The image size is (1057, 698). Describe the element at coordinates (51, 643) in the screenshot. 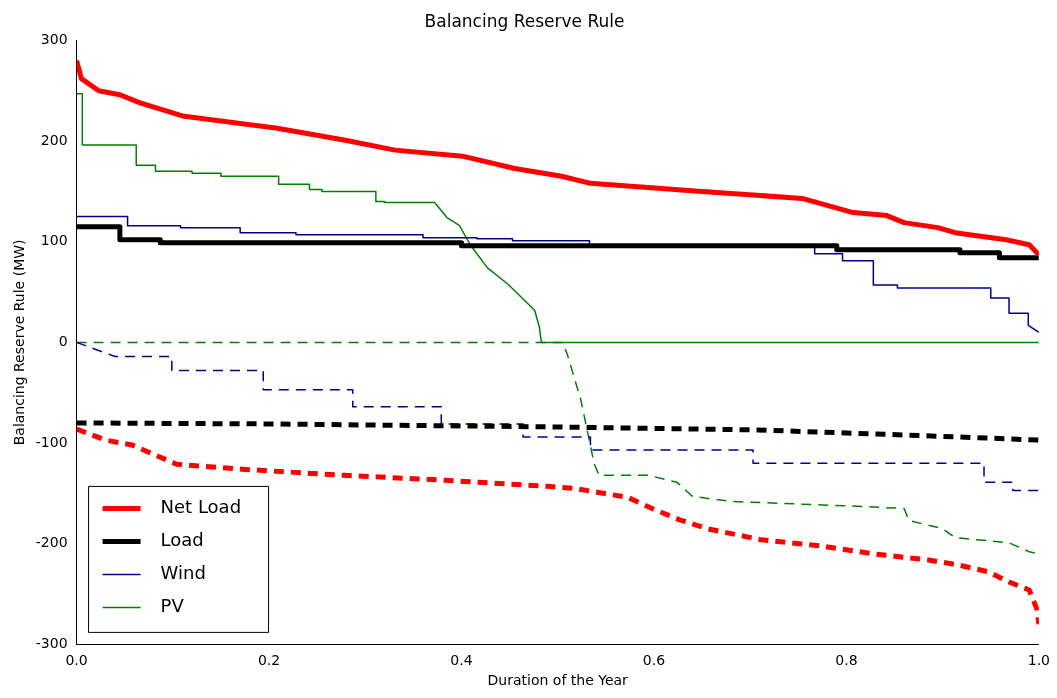

I see `y-tick-label: -300` at that location.